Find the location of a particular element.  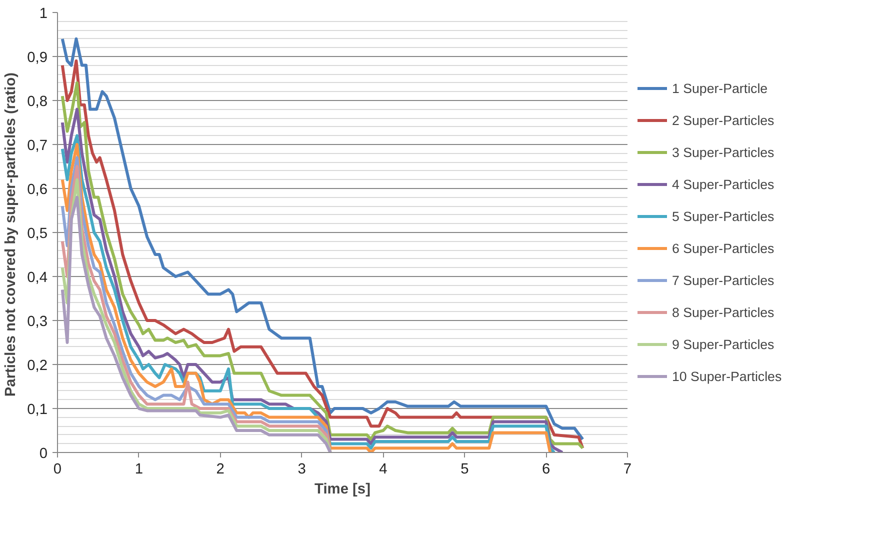

y-tick-label: 0,3 is located at coordinates (37, 322).